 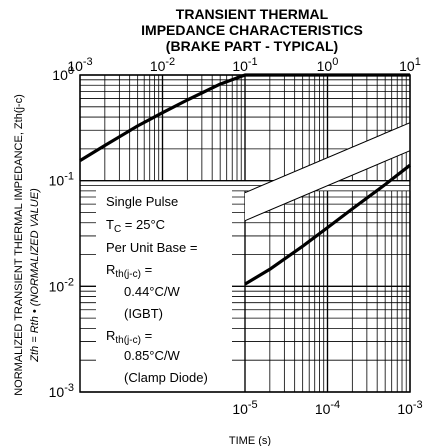 What do you see at coordinates (244, 408) in the screenshot?
I see `x-bottom-tick-label: 10⁻⁵` at bounding box center [244, 408].